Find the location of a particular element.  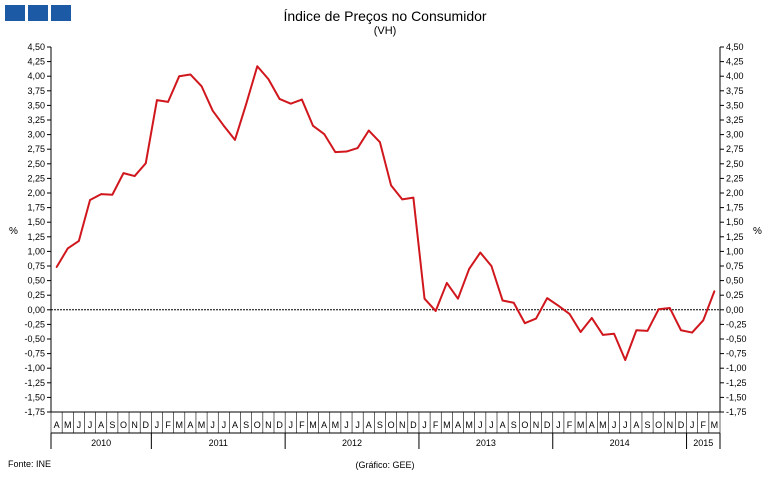

y-tick-label-right: -1,75 is located at coordinates (736, 412).